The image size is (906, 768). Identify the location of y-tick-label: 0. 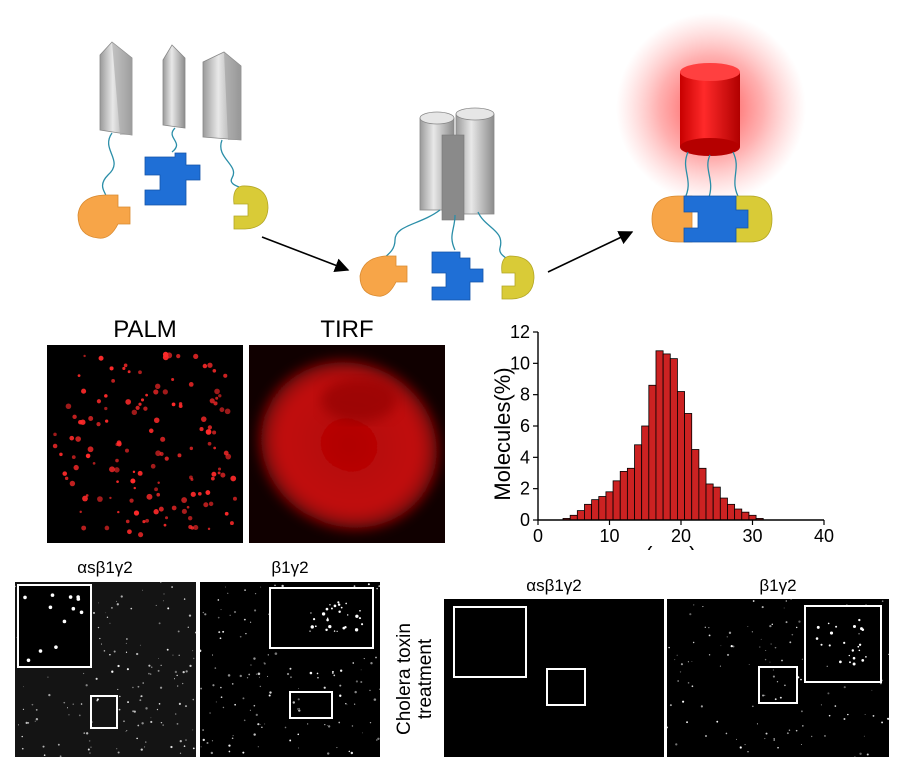
(525, 520).